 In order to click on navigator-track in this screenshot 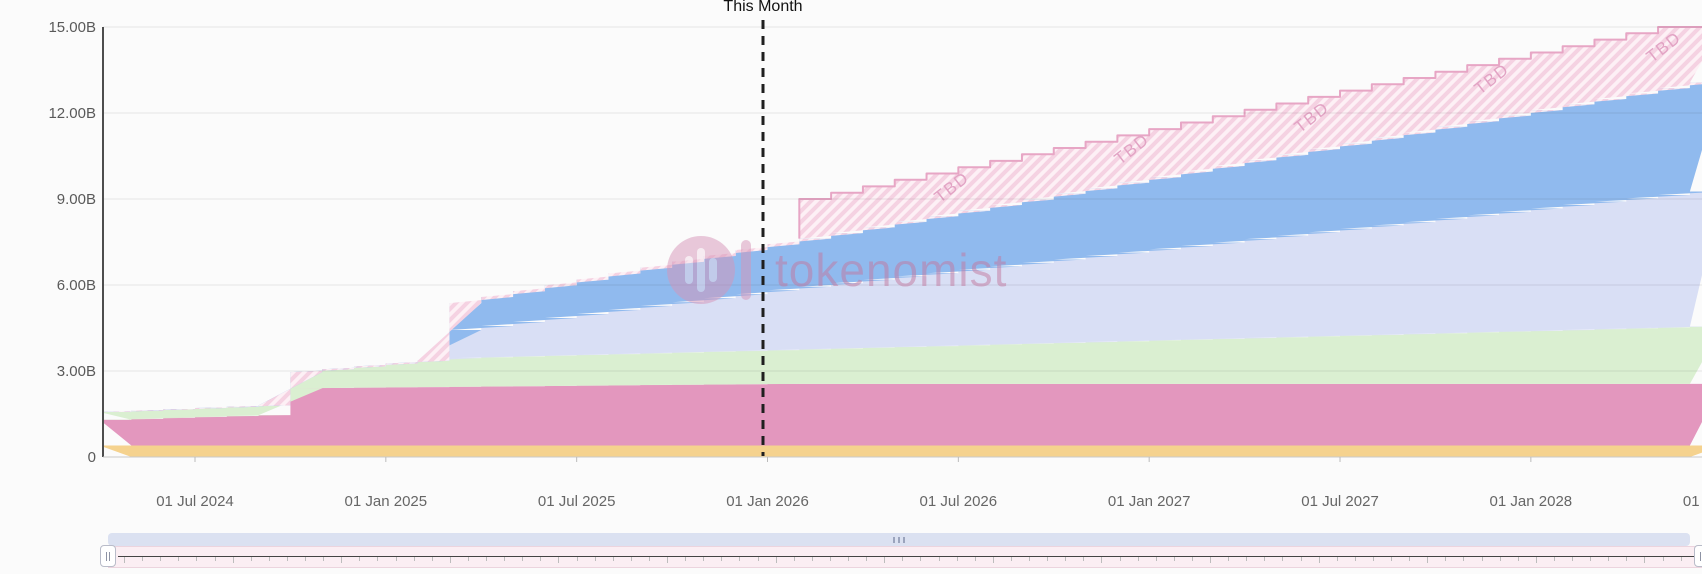, I will do `click(905, 557)`.